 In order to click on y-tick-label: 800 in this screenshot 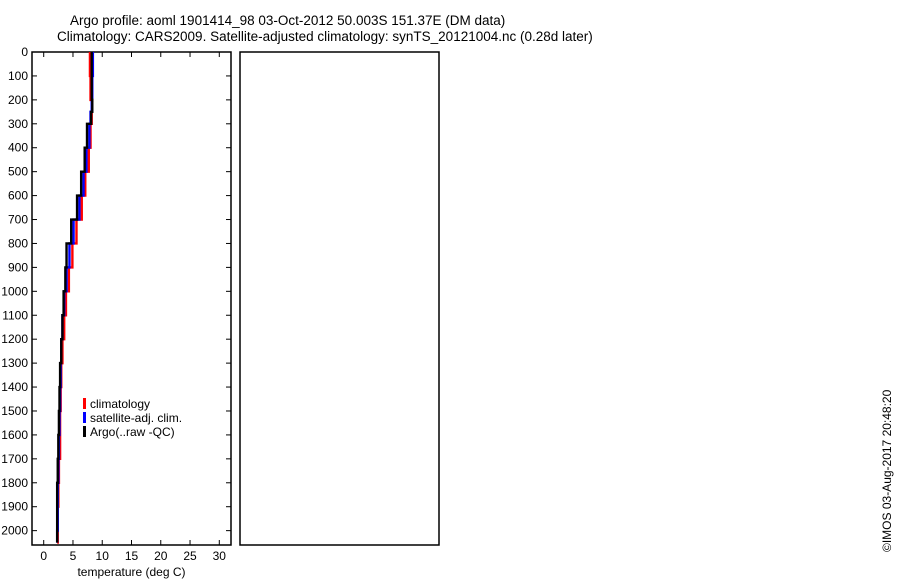, I will do `click(18, 243)`.